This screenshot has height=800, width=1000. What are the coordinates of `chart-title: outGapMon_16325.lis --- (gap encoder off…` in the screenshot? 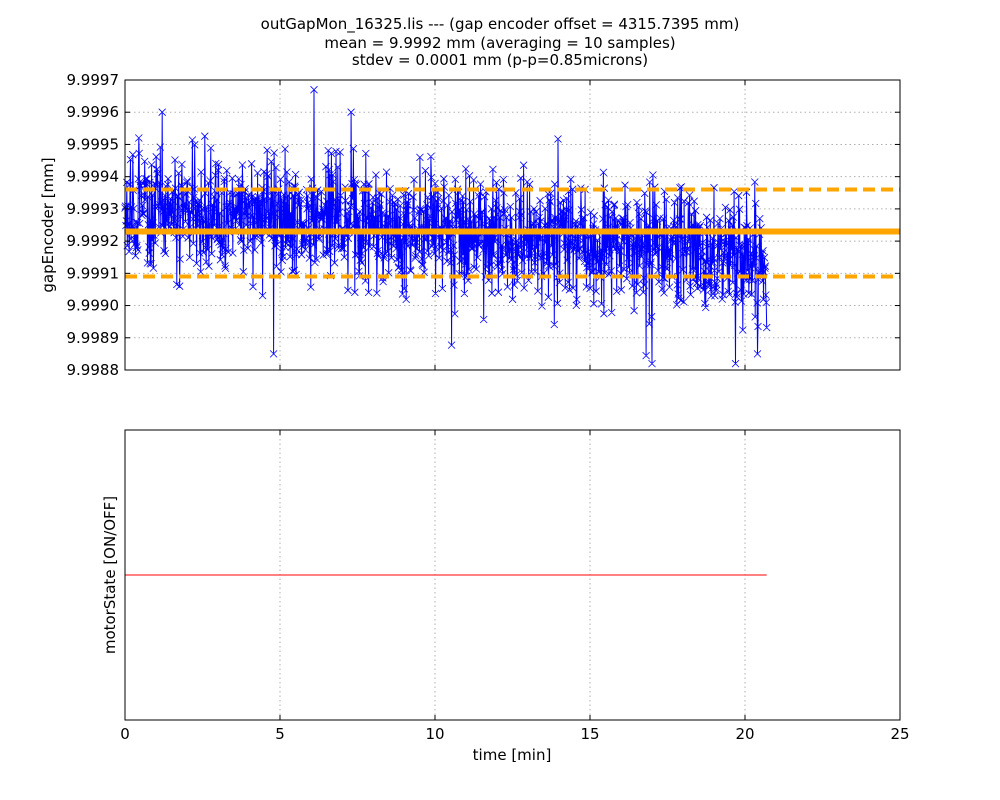 It's located at (500, 42).